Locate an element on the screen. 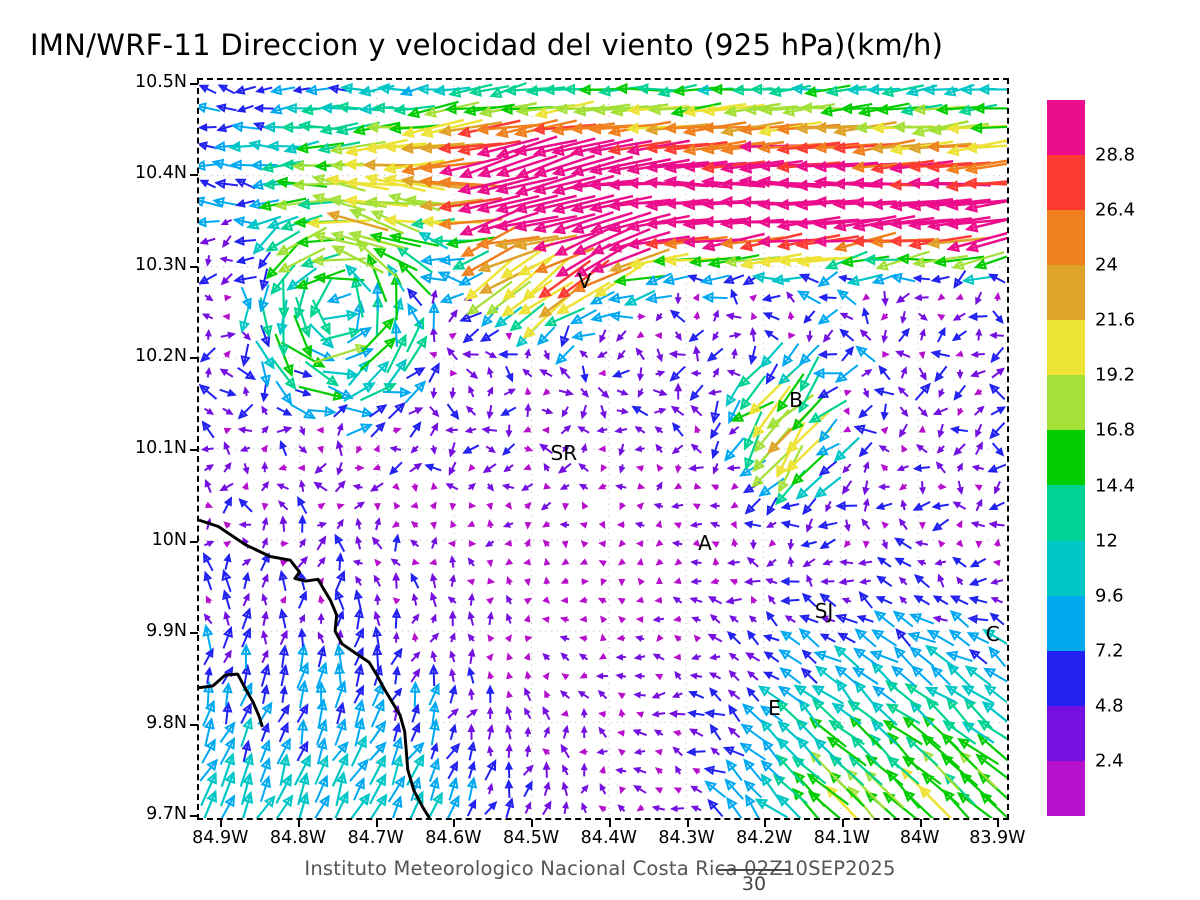 This screenshot has width=1200, height=900. x-axis-tick-label: 83.9W is located at coordinates (997, 838).